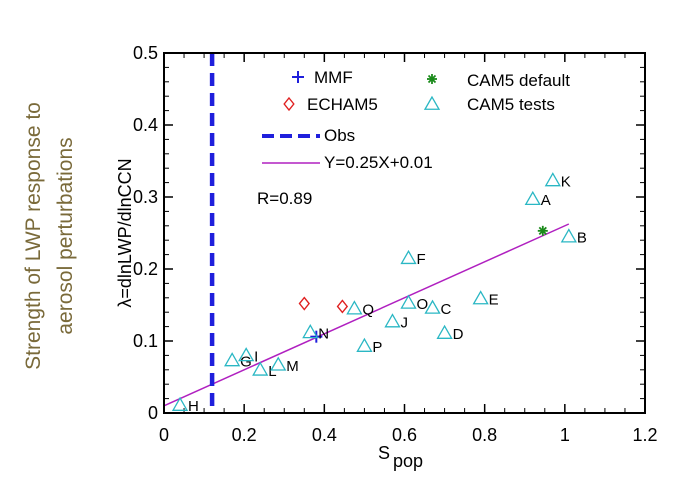  Describe the element at coordinates (368, 310) in the screenshot. I see `point-label-Q: Q` at that location.